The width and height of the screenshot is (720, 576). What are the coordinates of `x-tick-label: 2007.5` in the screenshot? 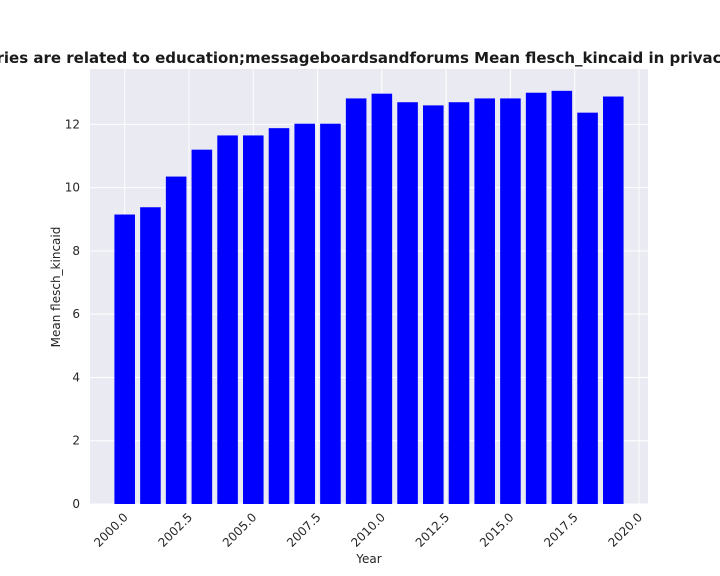 It's located at (304, 530).